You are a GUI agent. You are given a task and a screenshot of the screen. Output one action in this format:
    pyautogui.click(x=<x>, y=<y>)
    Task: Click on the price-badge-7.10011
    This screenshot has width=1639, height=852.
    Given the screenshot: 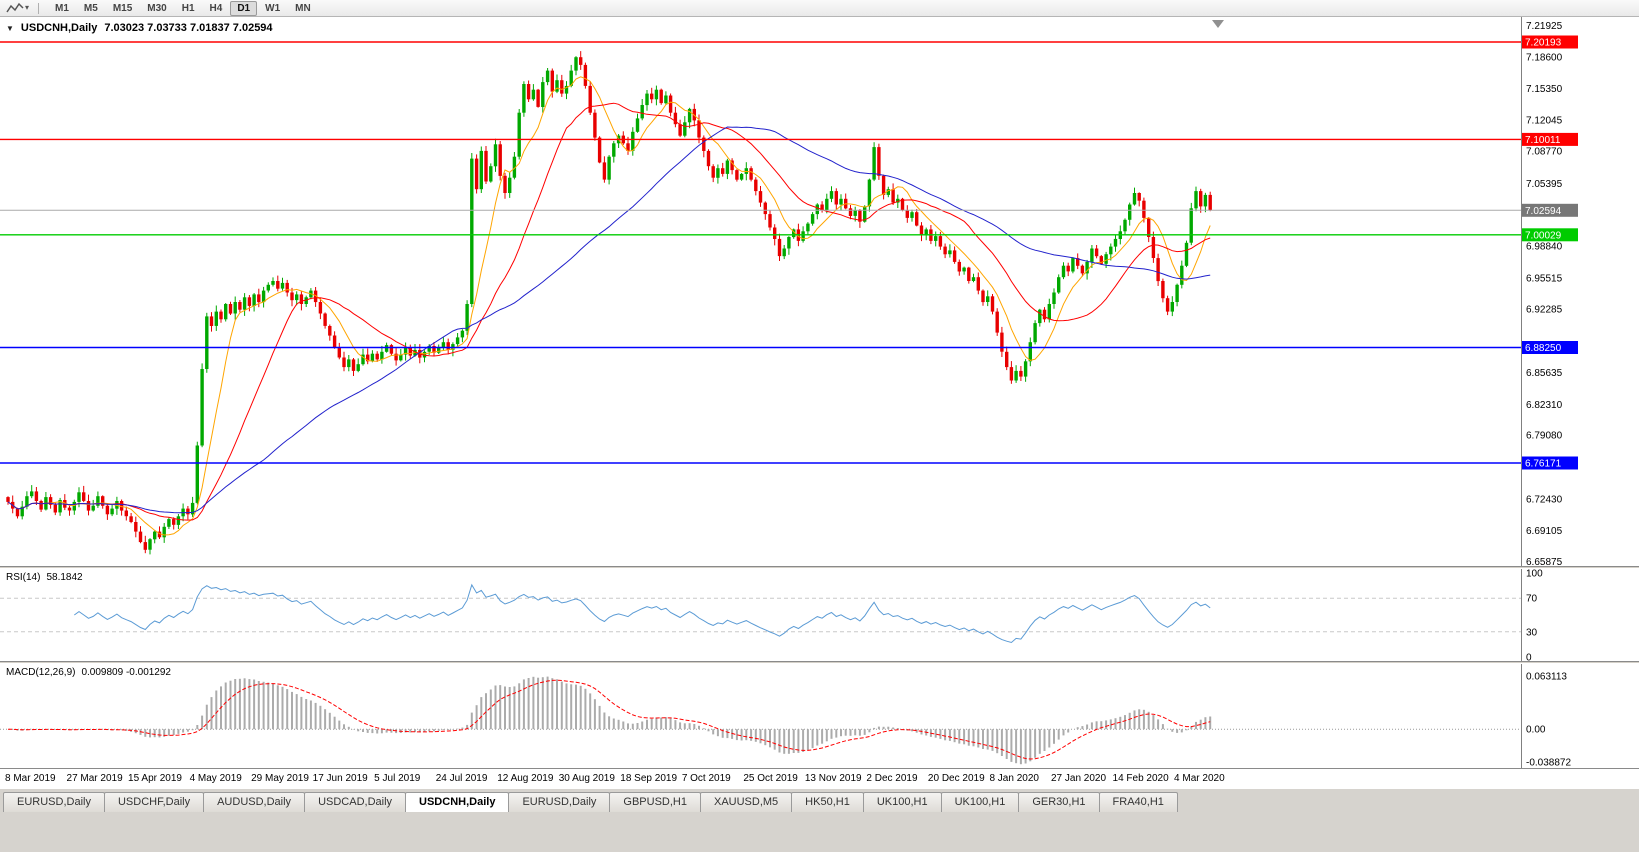 What is the action you would take?
    pyautogui.click(x=1550, y=139)
    